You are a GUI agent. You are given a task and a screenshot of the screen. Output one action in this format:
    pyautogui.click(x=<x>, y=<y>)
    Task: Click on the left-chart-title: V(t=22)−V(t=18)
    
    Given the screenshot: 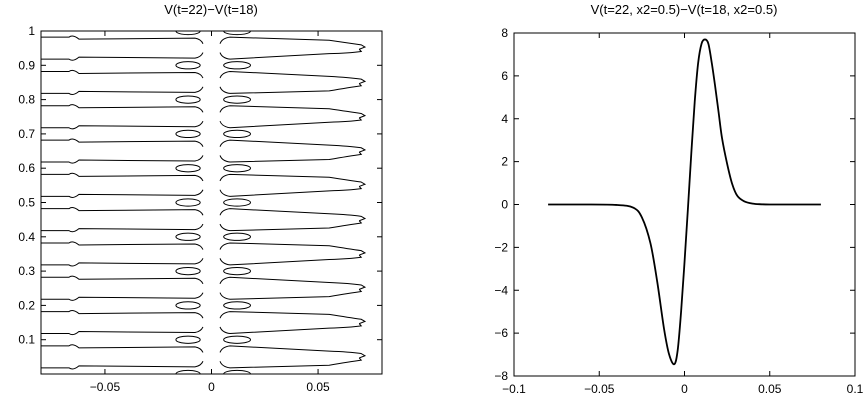 What is the action you would take?
    pyautogui.click(x=211, y=9)
    